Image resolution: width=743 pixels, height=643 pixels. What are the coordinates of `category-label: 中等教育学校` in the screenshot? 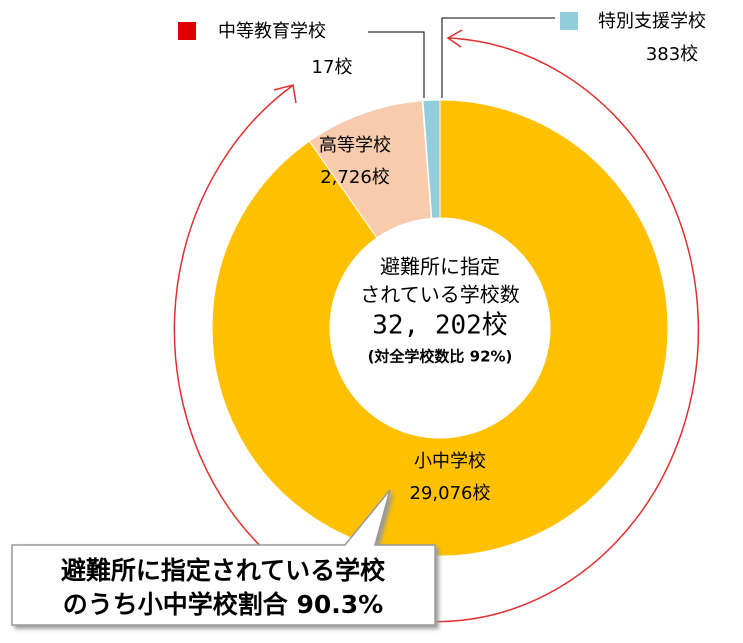 It's located at (272, 31).